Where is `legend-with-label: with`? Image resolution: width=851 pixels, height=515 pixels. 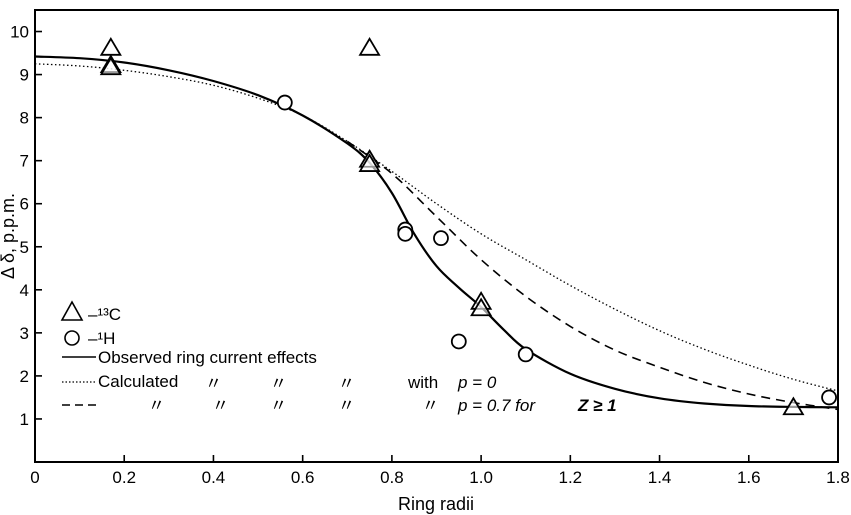
legend-with-label: with is located at coordinates (422, 382).